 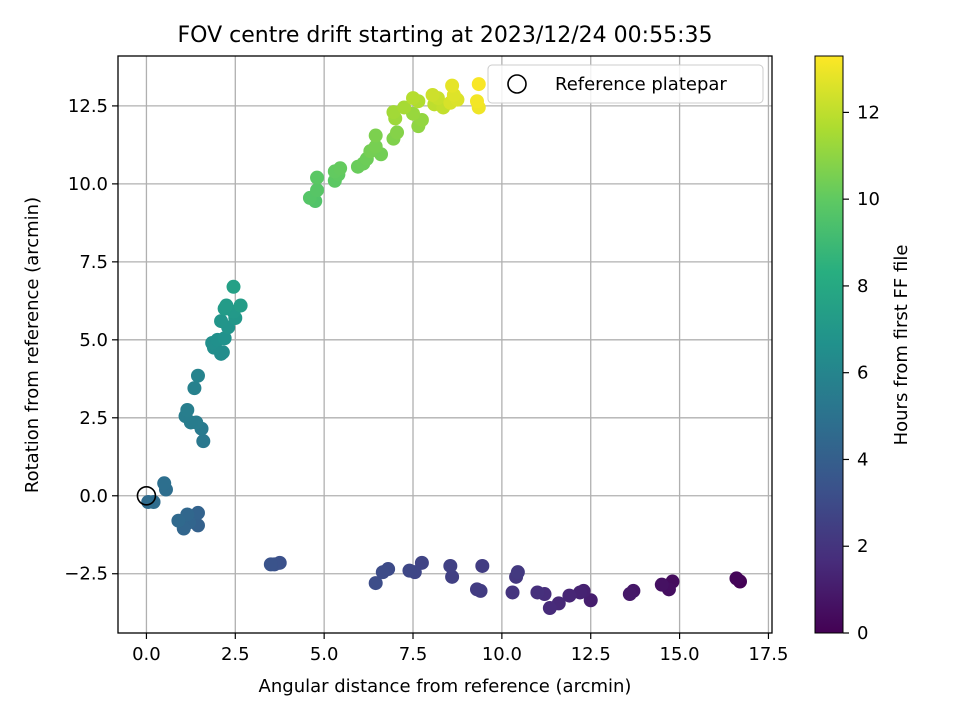 What do you see at coordinates (641, 84) in the screenshot?
I see `legend-entry-label: Reference platepar` at bounding box center [641, 84].